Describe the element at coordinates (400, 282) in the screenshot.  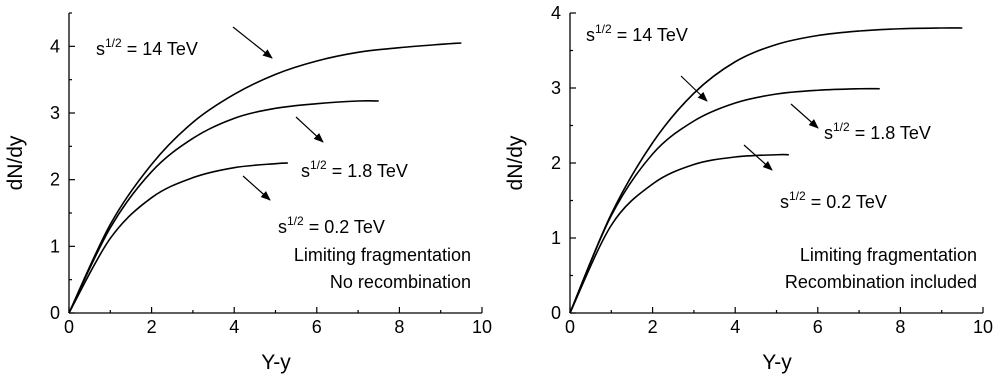
I see `annotation-line-2: No recombination` at that location.